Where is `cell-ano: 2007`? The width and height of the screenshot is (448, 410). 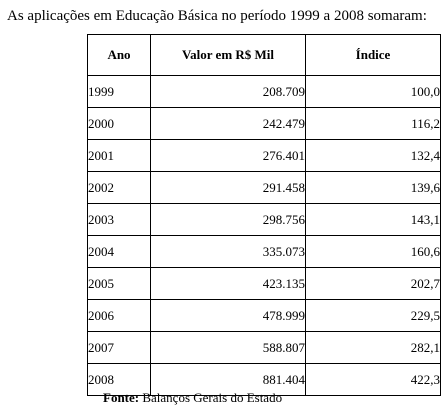
cell-ano: 2007 is located at coordinates (119, 347).